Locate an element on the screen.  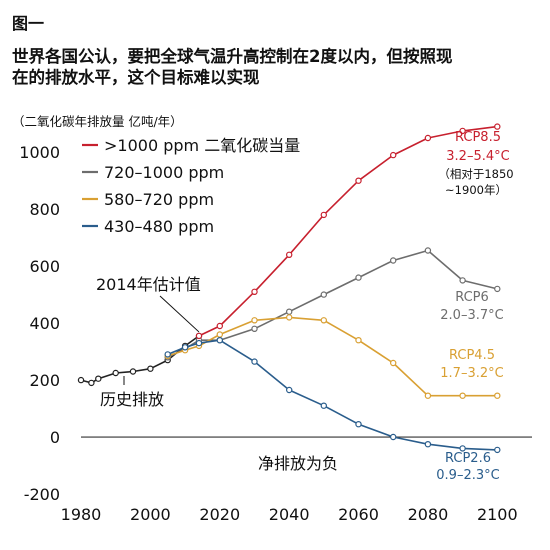
y-tick-label: -200 is located at coordinates (42, 494).